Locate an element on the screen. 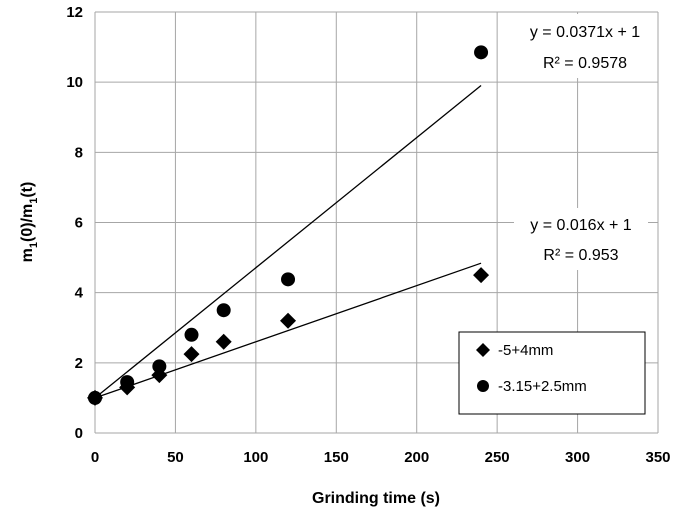 The image size is (690, 511). equation-label-series-2: y = 0.0371x + 1 R² = 0.9578 is located at coordinates (577, 46).